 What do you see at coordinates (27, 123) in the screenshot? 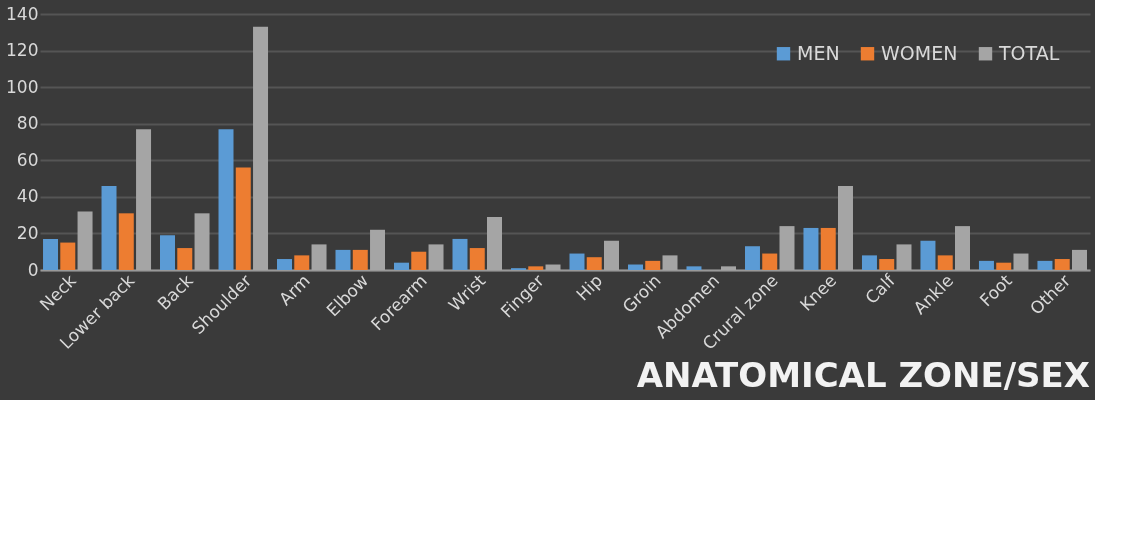
I see `y-tick-label: 80` at bounding box center [27, 123].